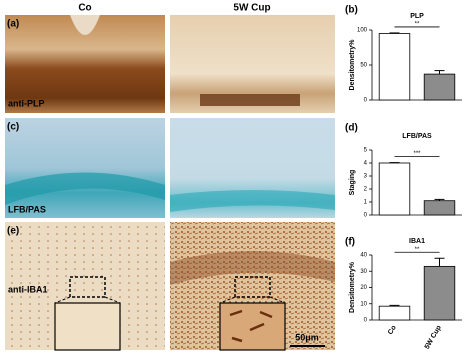 The image size is (474, 353). Describe the element at coordinates (27, 209) in the screenshot. I see `stain-label: LFB/PAS` at that location.